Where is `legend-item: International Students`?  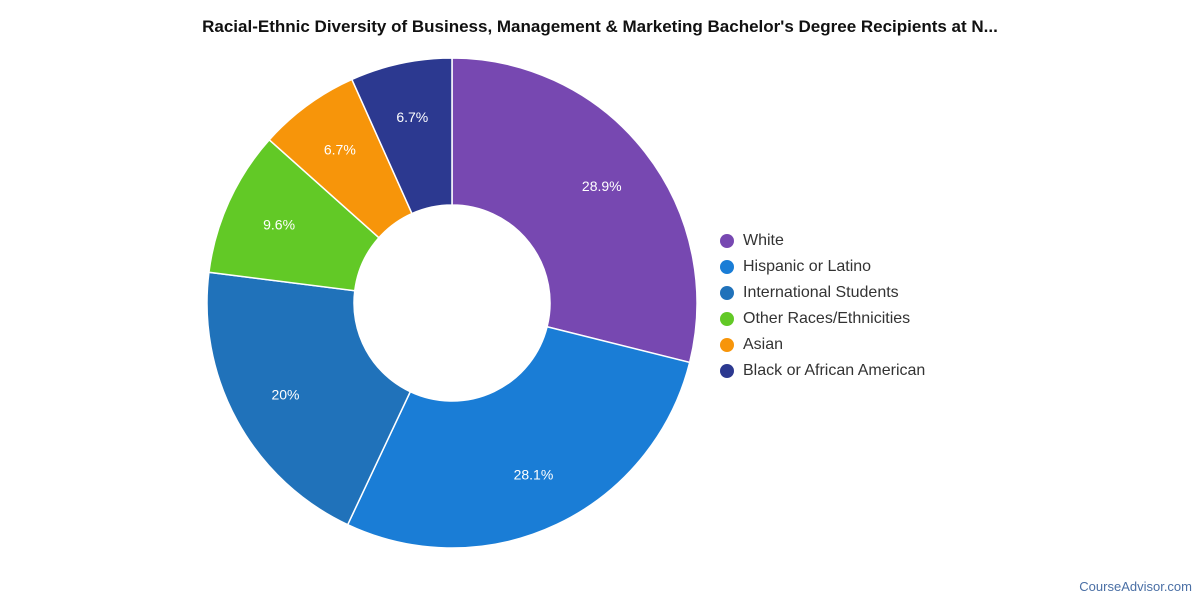
legend-item: International Students is located at coordinates (822, 293).